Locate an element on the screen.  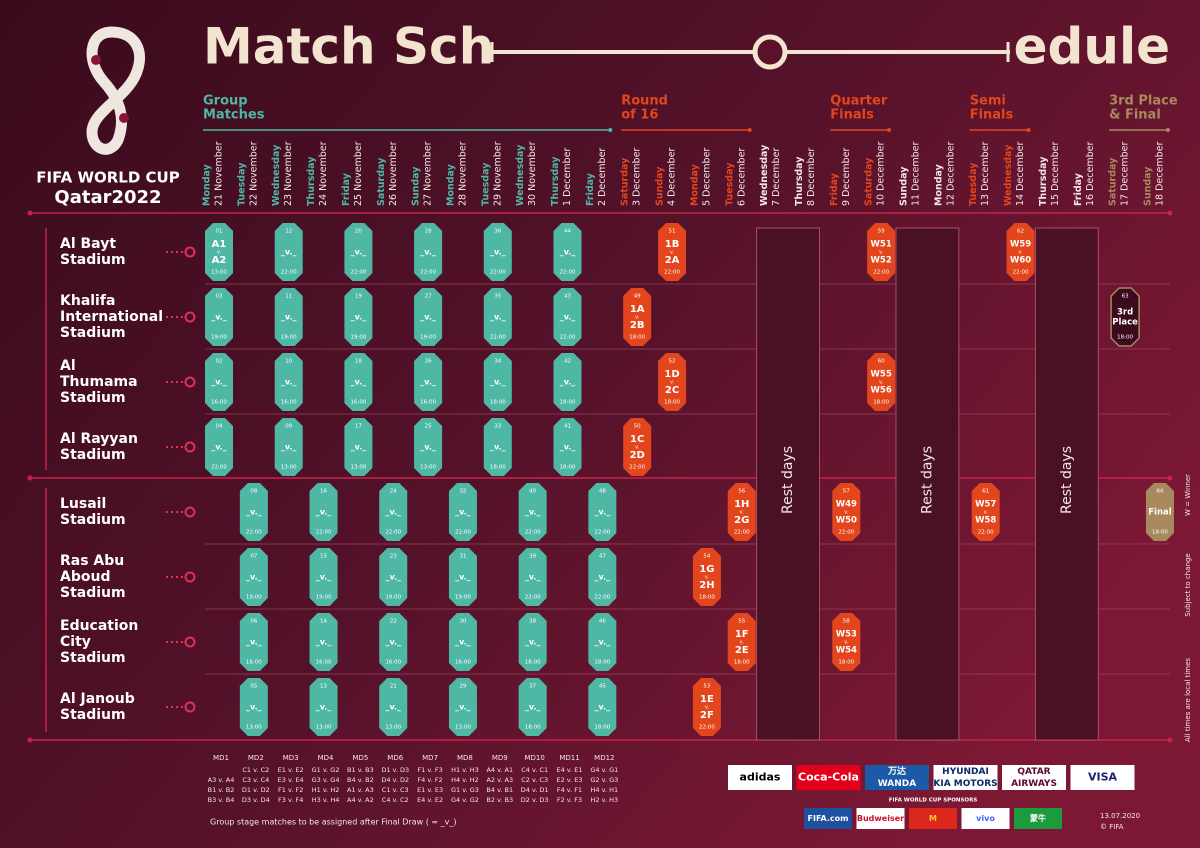
sponsor-name: HYUNDAI is located at coordinates (965, 772).